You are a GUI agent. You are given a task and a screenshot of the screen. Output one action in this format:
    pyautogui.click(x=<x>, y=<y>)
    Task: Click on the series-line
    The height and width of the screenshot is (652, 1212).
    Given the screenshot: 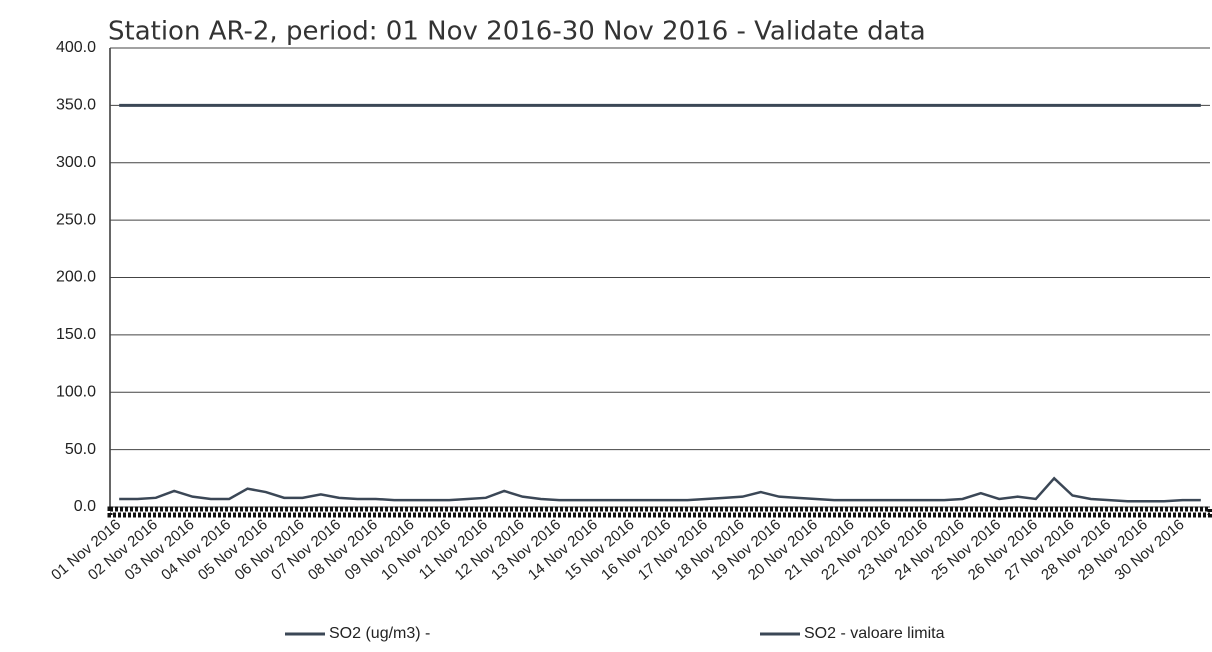 What is the action you would take?
    pyautogui.click(x=660, y=489)
    